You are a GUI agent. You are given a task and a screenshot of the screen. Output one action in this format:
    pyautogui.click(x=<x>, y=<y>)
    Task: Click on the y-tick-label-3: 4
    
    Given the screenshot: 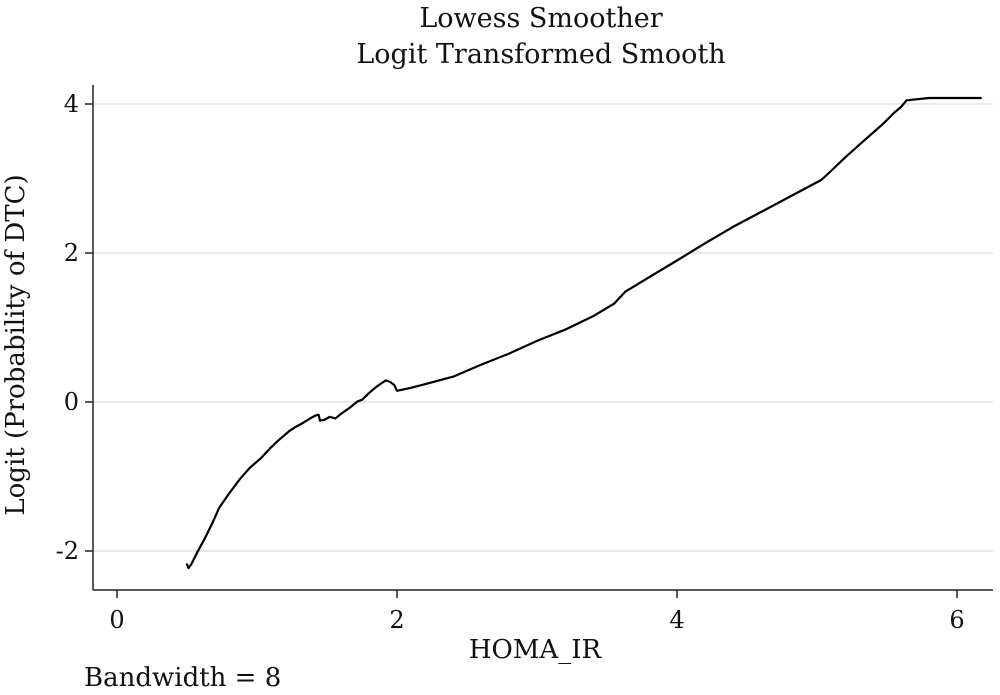 What is the action you would take?
    pyautogui.click(x=71, y=104)
    